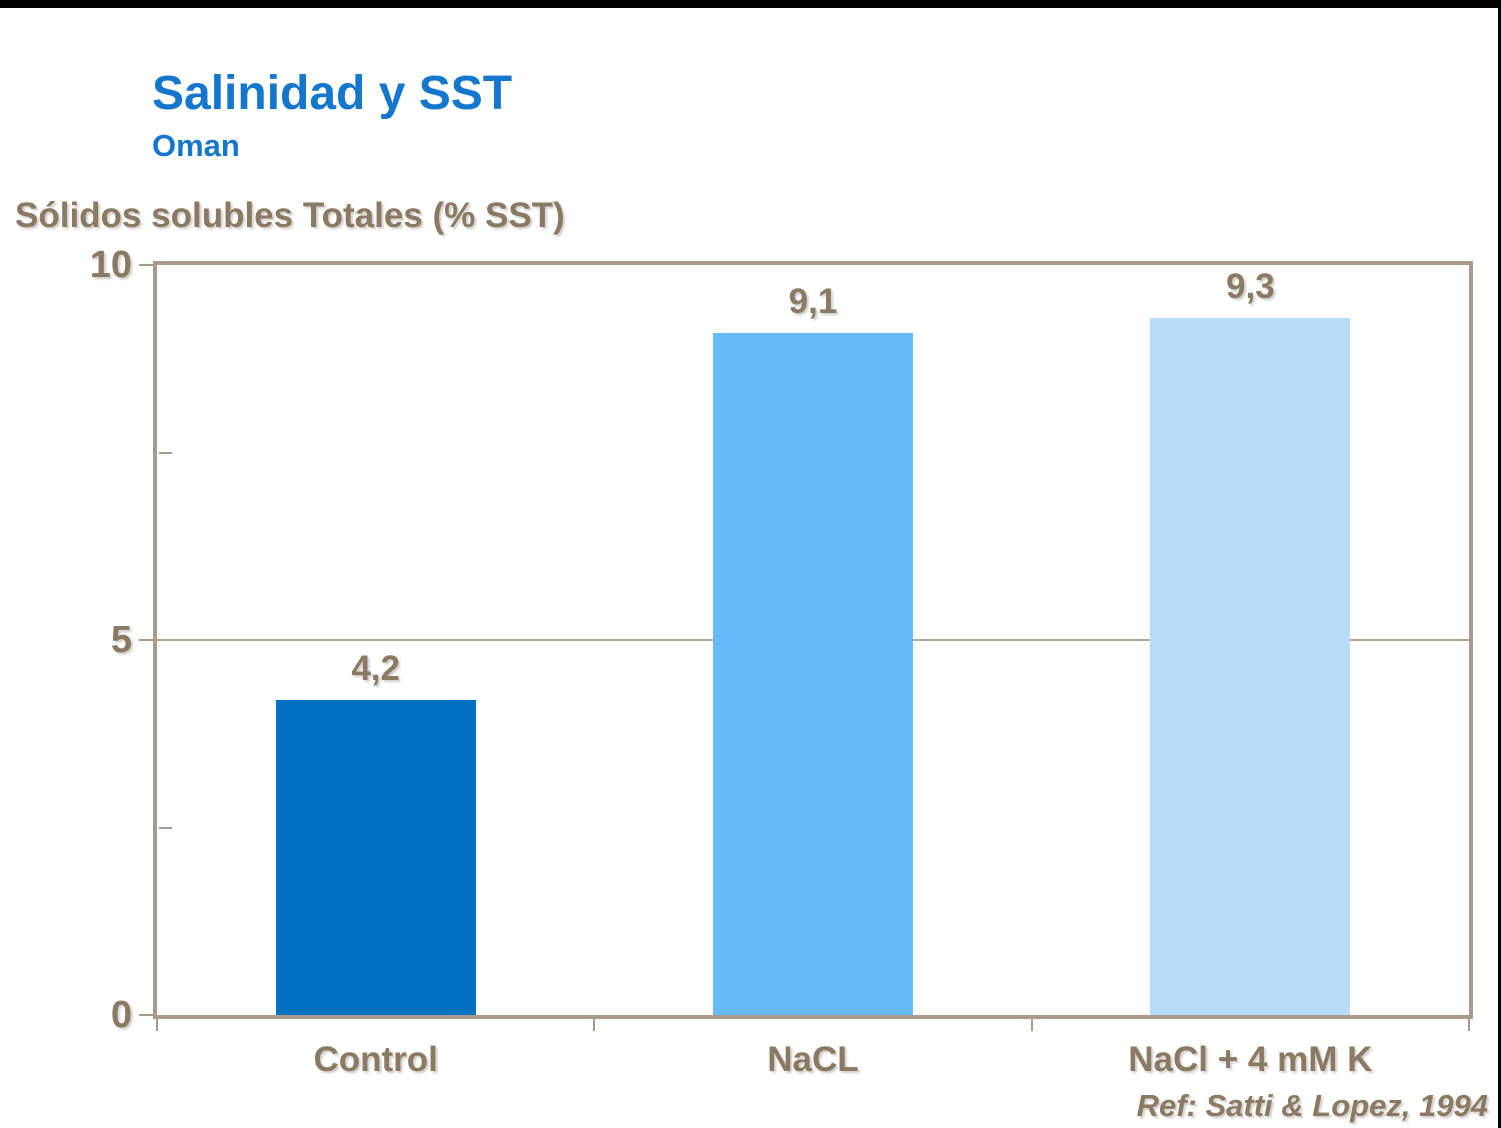 This screenshot has width=1501, height=1128. I want to click on bar-value-label: 4,2, so click(375, 668).